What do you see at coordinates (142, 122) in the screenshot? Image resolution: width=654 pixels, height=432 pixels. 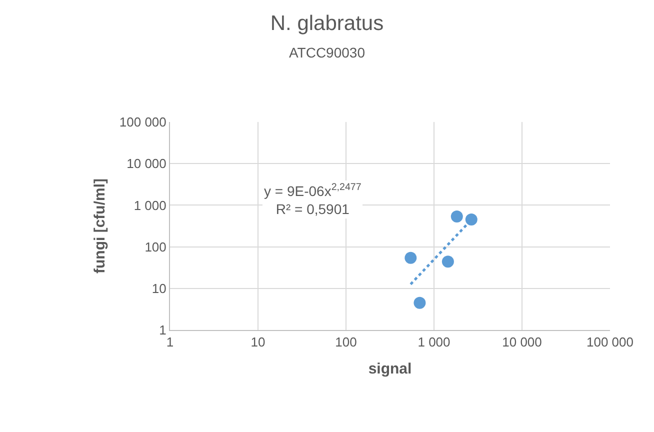 I see `y-tick-label: 100 000` at bounding box center [142, 122].